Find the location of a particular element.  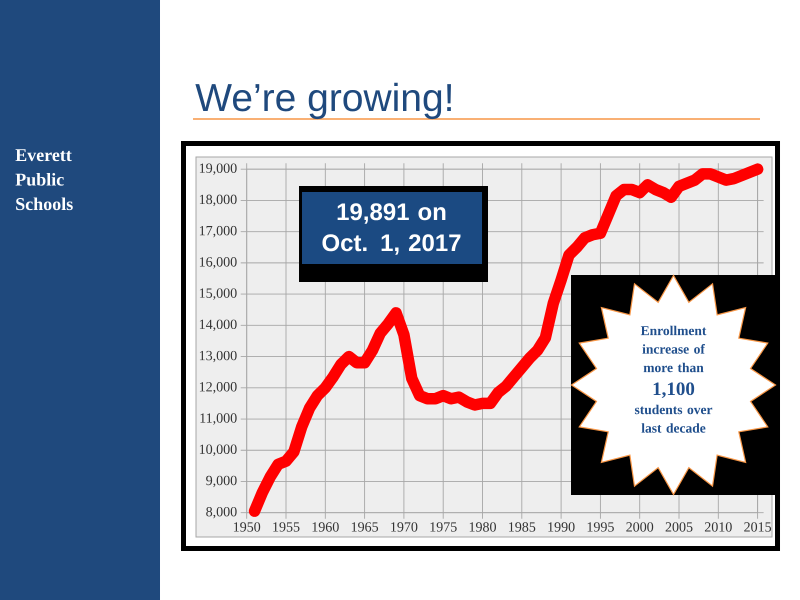

x-tick-label: 1950 is located at coordinates (247, 527).